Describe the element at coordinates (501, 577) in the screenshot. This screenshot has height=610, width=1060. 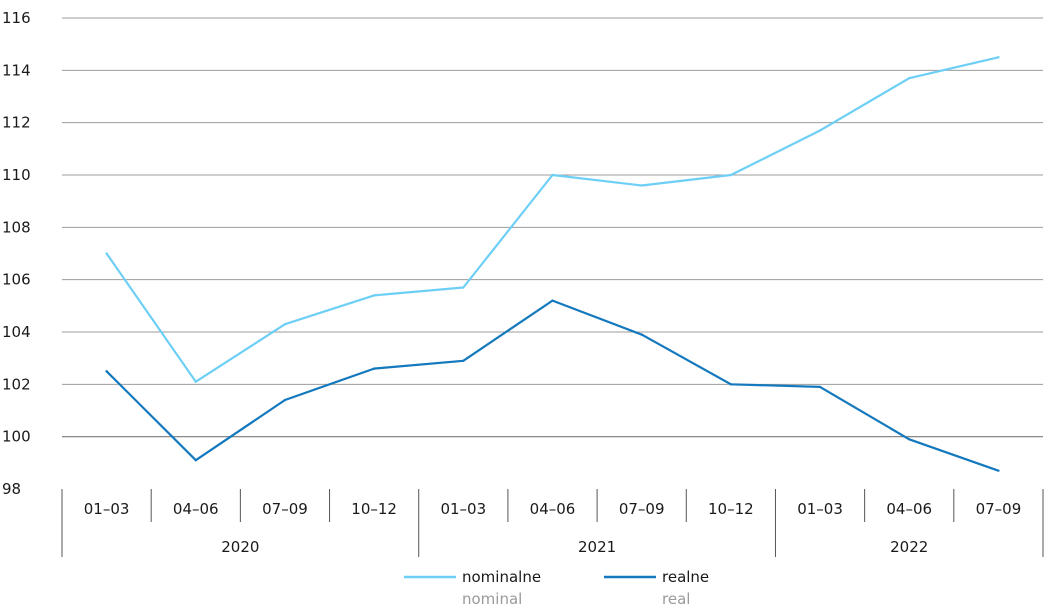
I see `legend-label: nominalne` at that location.